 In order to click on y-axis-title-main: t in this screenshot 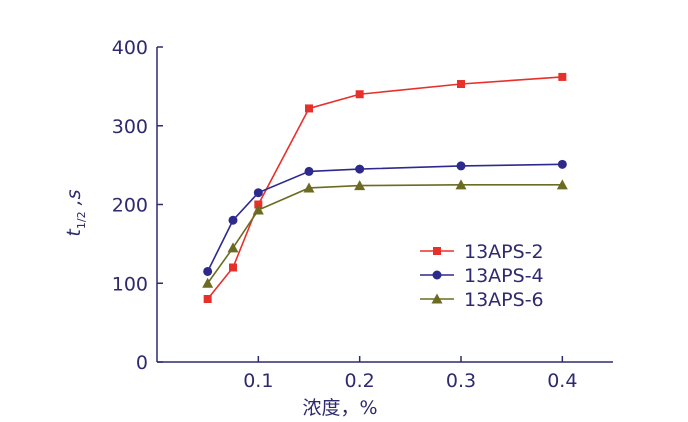, I will do `click(74, 232)`.